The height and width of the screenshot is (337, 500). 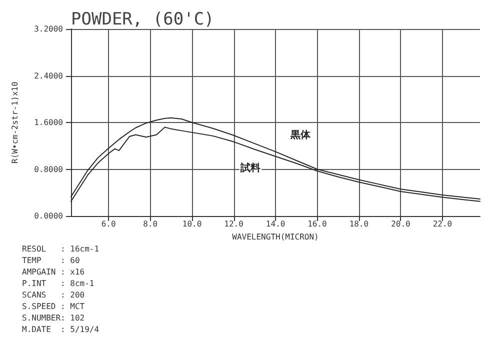 I want to click on y-tick-label: 3.2000, so click(x=49, y=29).